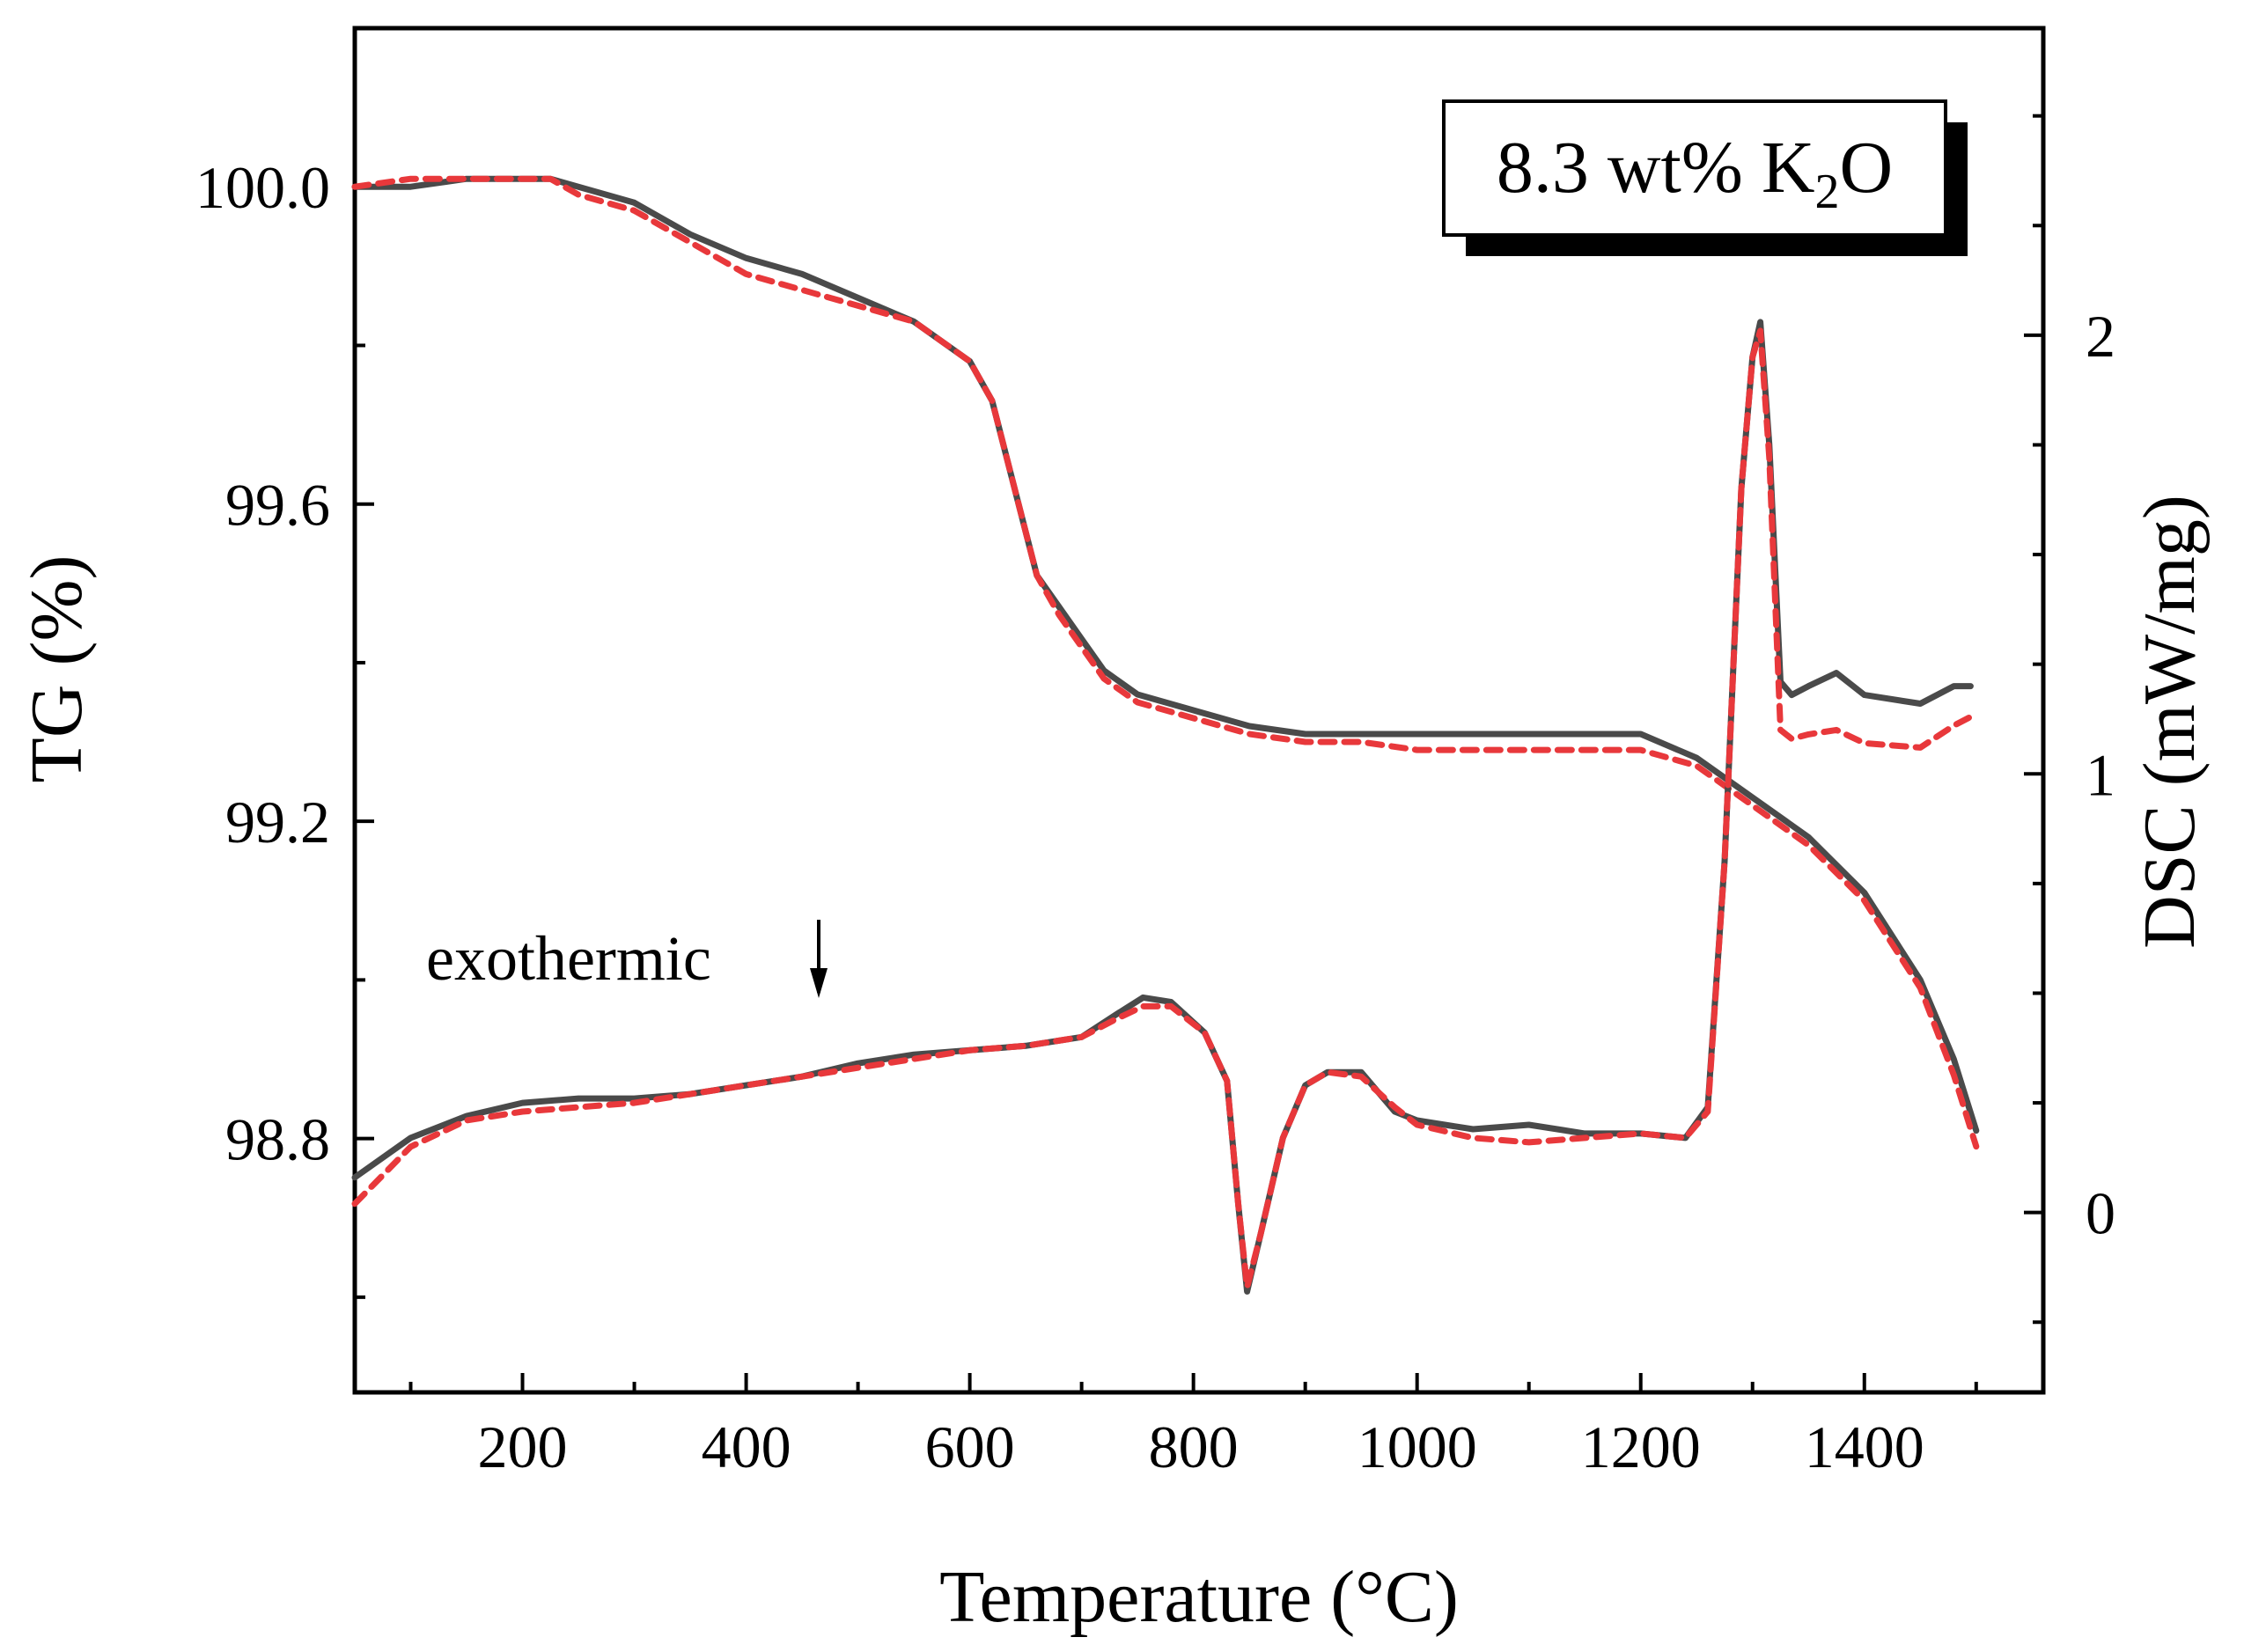  What do you see at coordinates (284, 726) in the screenshot?
I see `y-left-axis-ticks: 98.8 99.2 99.6 100.0` at bounding box center [284, 726].